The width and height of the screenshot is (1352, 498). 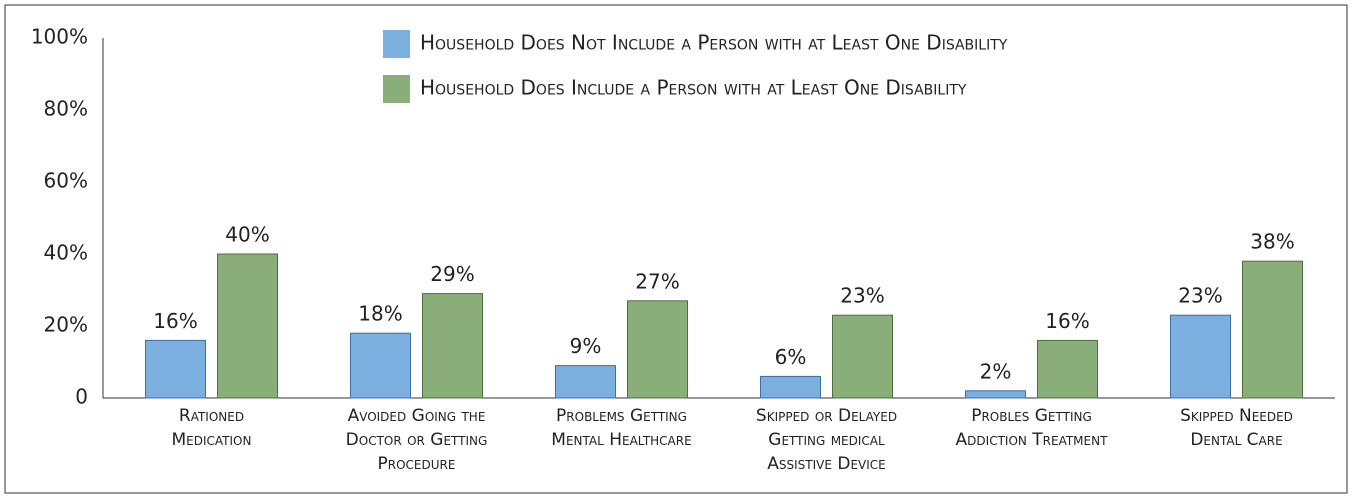 I want to click on y-tick-label: 20%, so click(x=66, y=325).